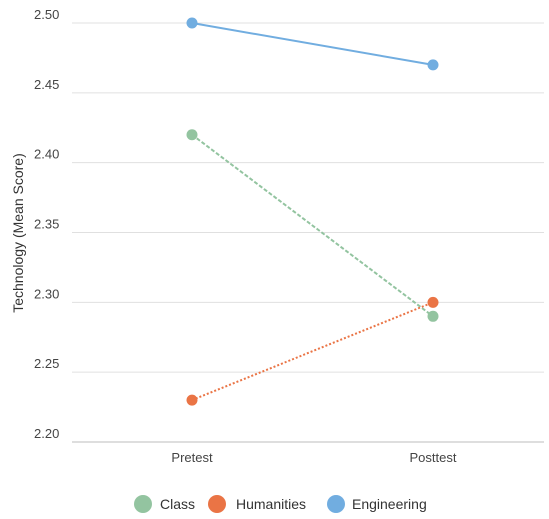 The image size is (549, 519). I want to click on legend-label: Engineering, so click(389, 504).